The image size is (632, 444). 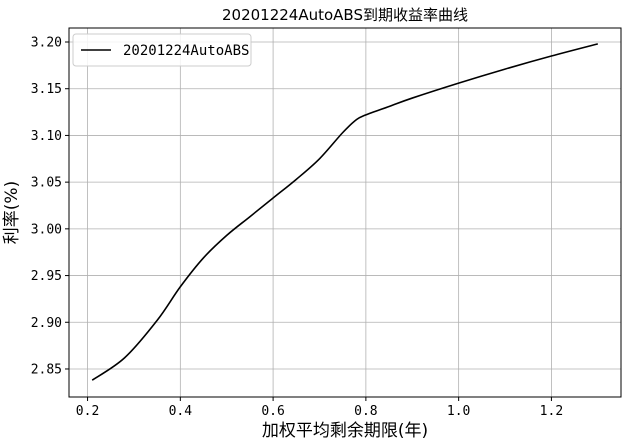 I want to click on chart-title: 20201224AutoABS到期收益率曲线, so click(x=345, y=15).